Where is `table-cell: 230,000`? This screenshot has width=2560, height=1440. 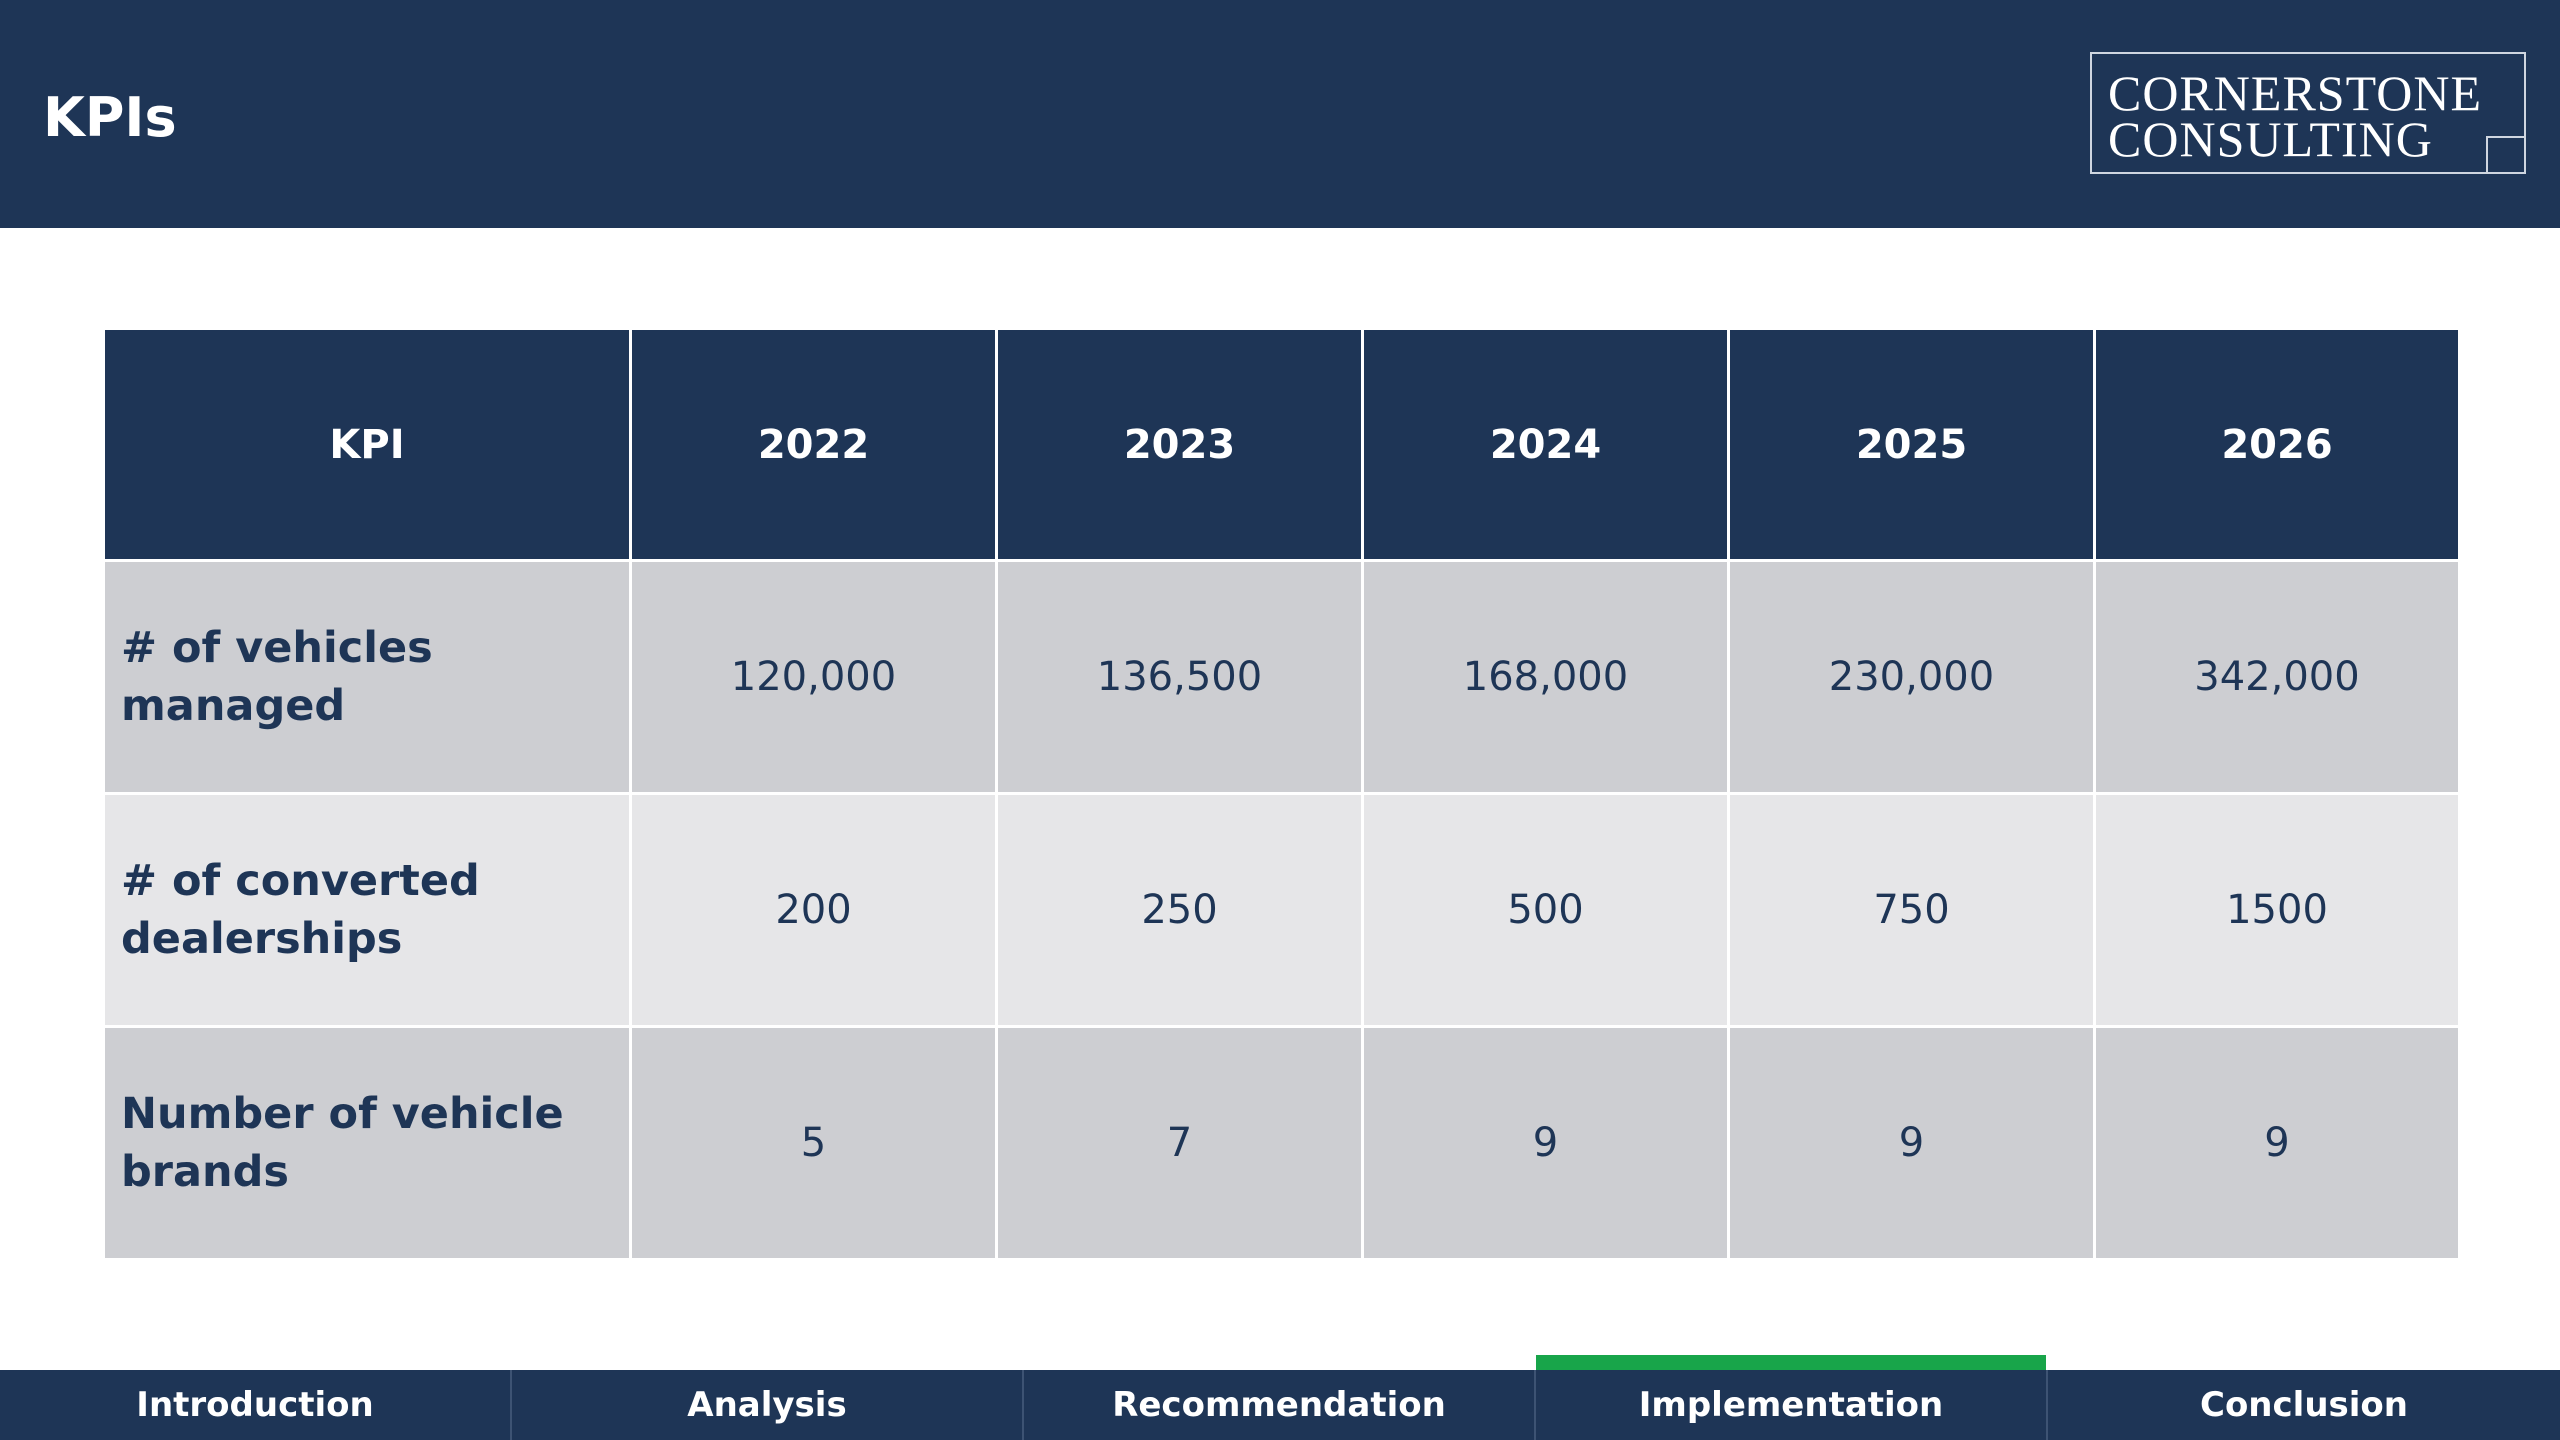 table-cell: 230,000 is located at coordinates (1911, 677).